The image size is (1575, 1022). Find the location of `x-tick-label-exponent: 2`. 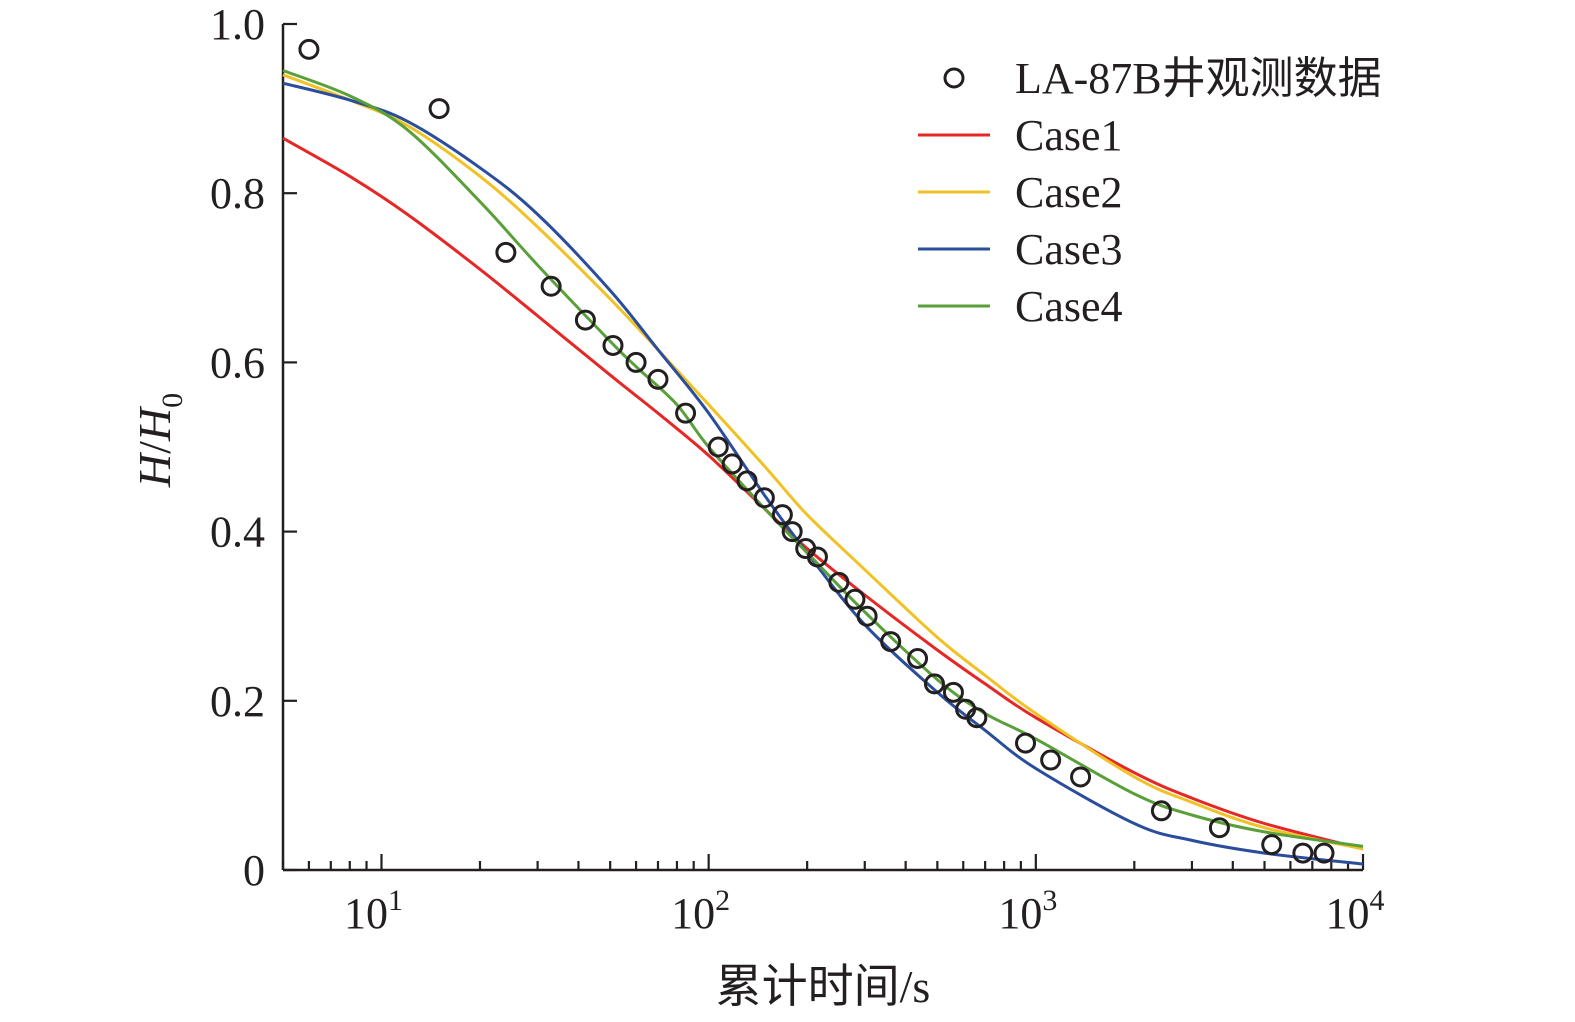

x-tick-label-exponent: 2 is located at coordinates (722, 900).